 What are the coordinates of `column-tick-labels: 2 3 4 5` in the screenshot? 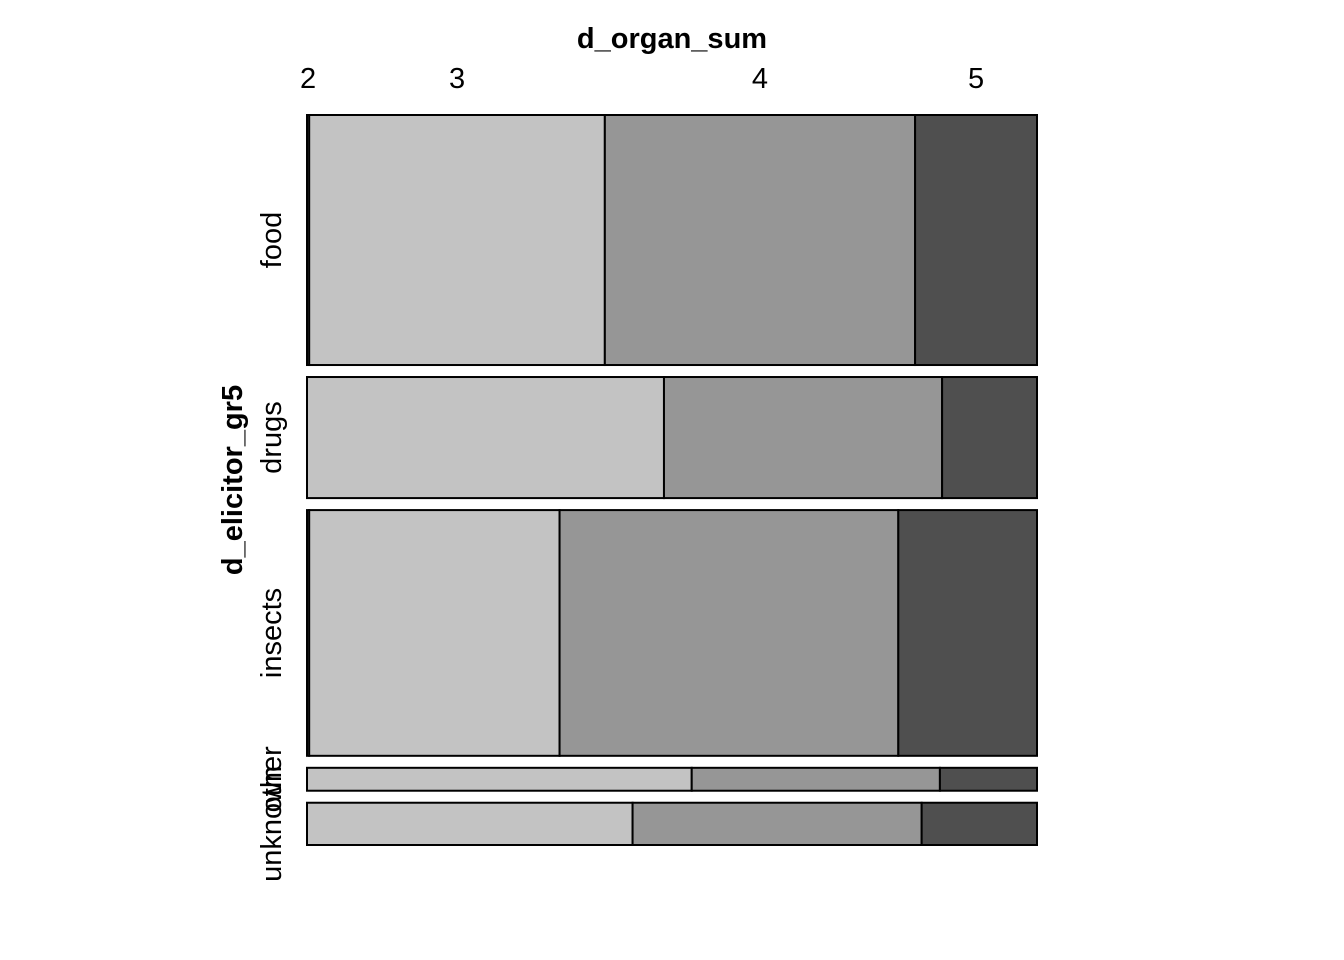 It's located at (642, 79).